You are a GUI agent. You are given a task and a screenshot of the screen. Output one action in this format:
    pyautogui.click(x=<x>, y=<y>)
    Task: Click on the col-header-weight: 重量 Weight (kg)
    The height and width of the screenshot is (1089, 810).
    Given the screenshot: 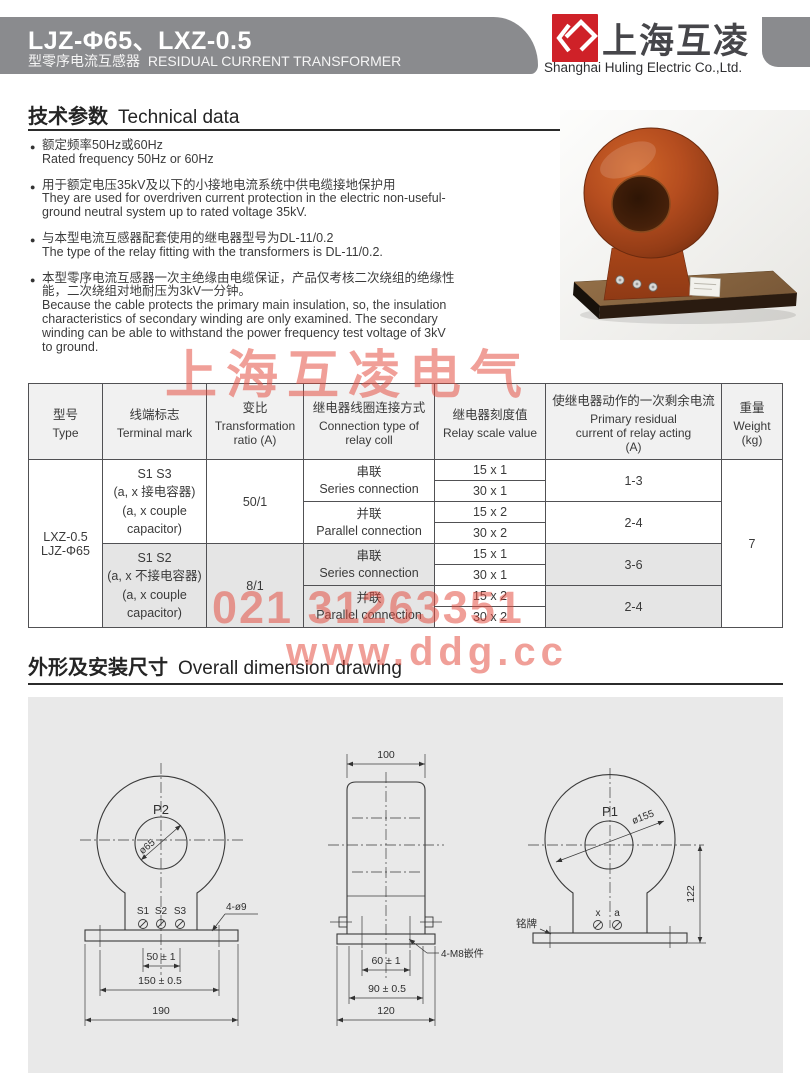 What is the action you would take?
    pyautogui.click(x=752, y=421)
    